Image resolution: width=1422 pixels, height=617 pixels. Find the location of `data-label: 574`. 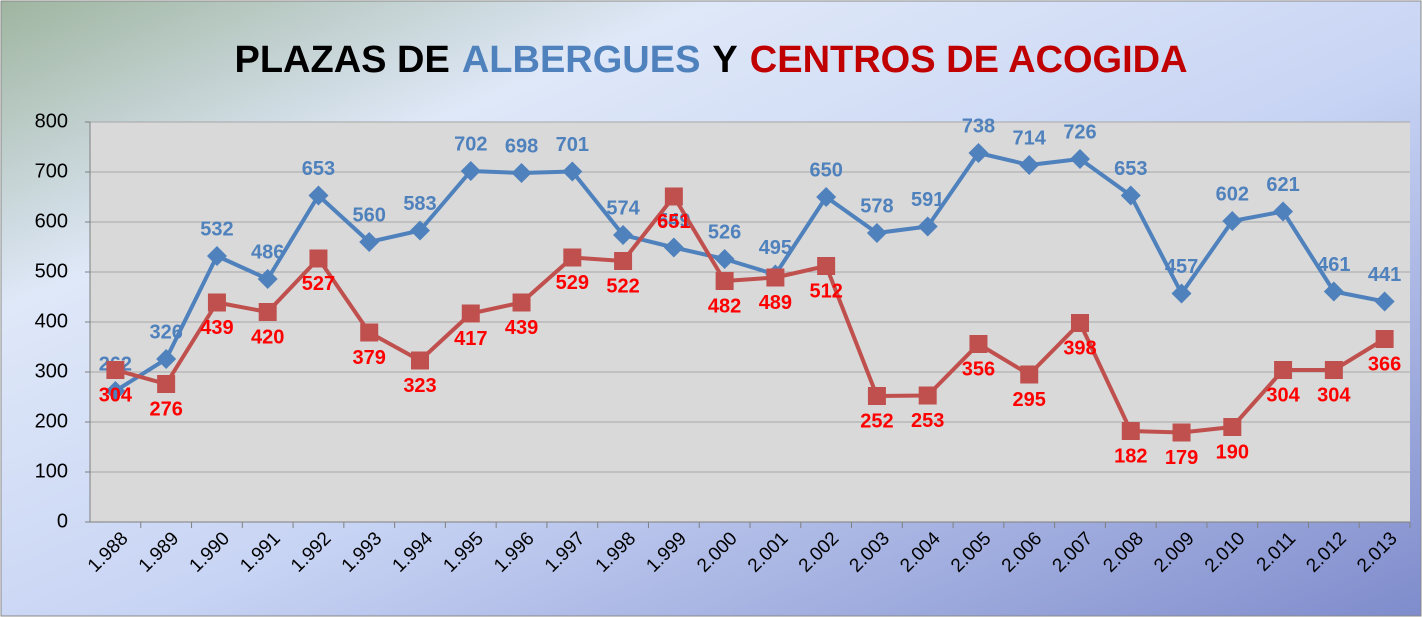

data-label: 574 is located at coordinates (623, 208).